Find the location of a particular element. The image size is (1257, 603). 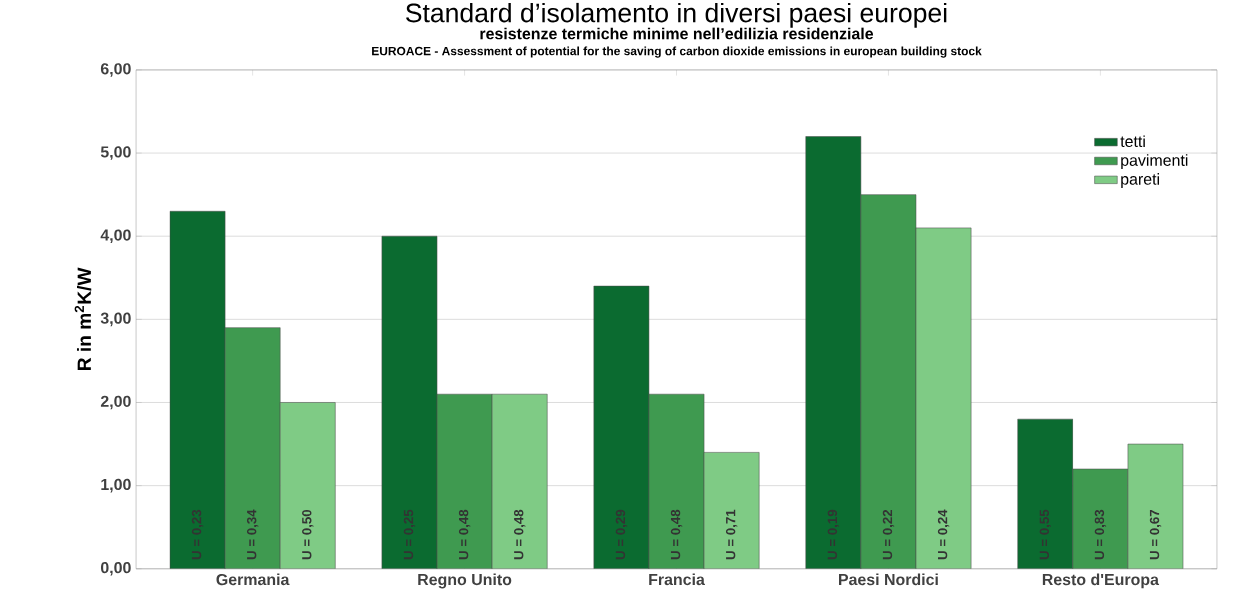

x-tick-label: Francia is located at coordinates (677, 579).